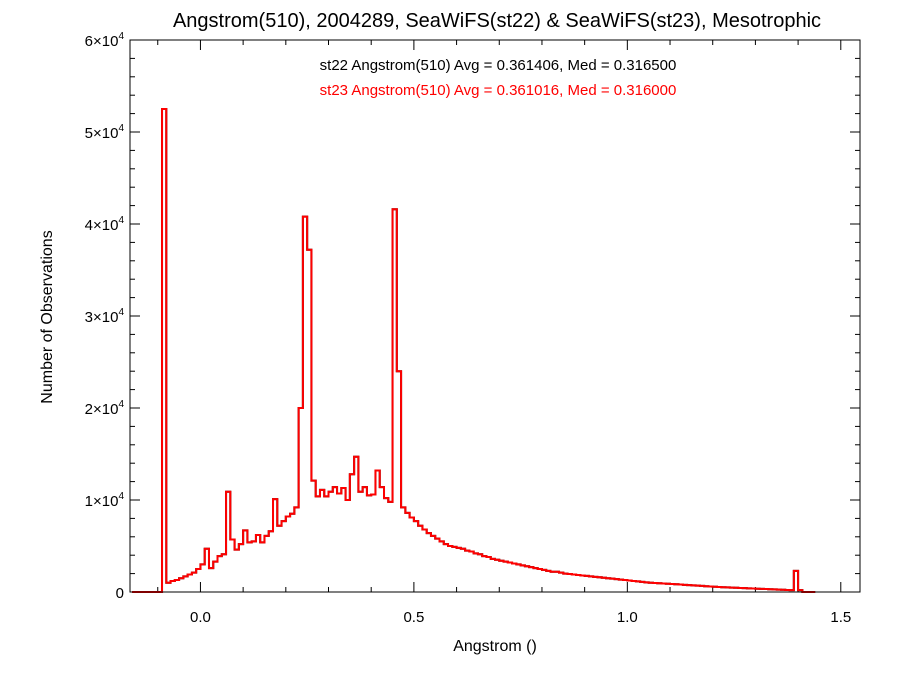 The height and width of the screenshot is (675, 900). What do you see at coordinates (105, 408) in the screenshot?
I see `y-tick-label: 2×10⁴` at bounding box center [105, 408].